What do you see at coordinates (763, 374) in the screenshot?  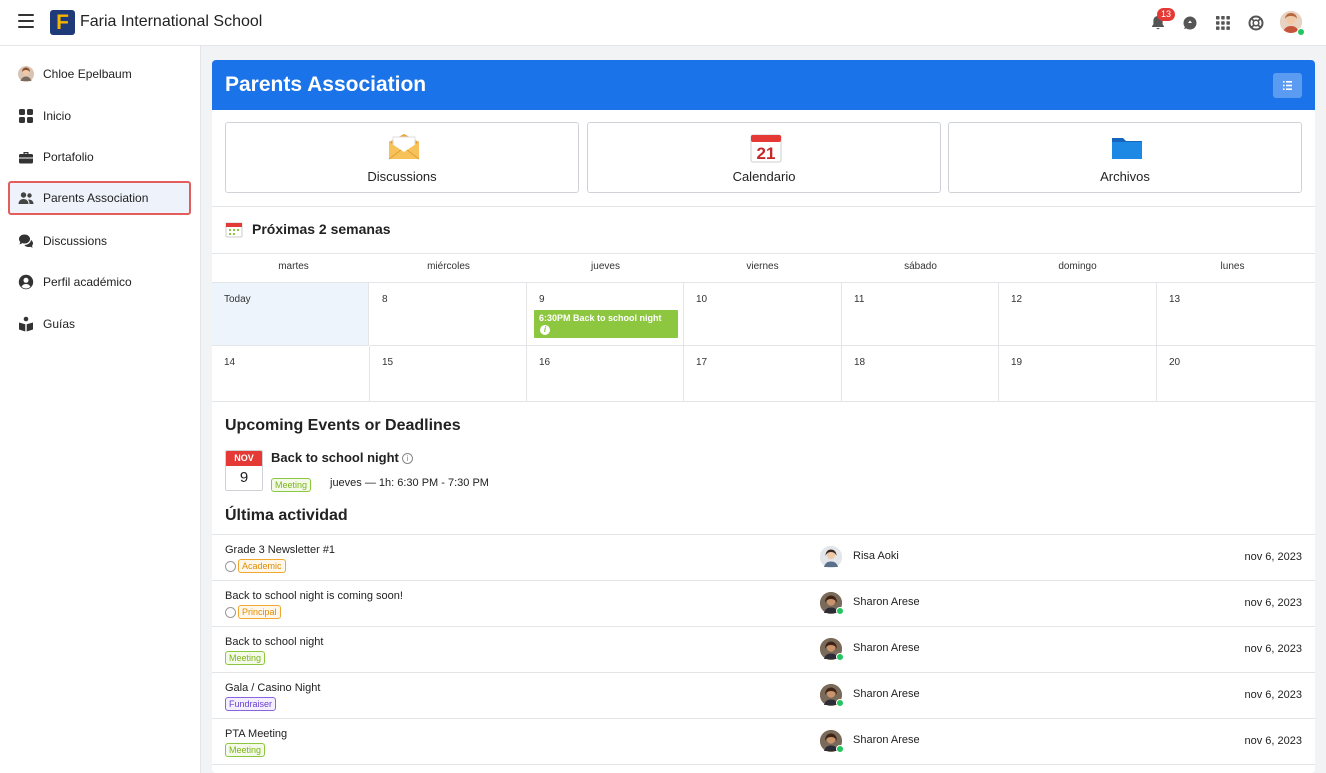 I see `calendar-day-cell: 17` at bounding box center [763, 374].